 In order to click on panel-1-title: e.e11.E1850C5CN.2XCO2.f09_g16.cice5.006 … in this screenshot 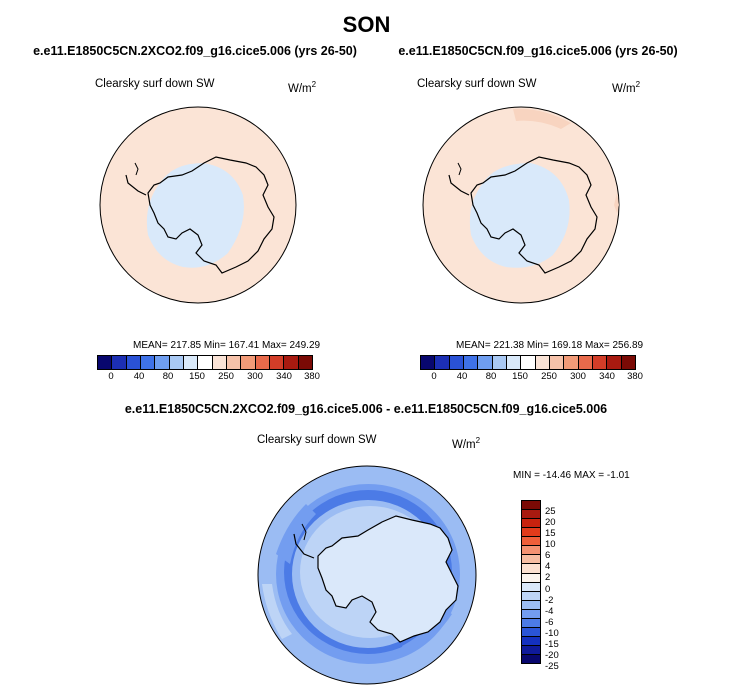, I will do `click(195, 51)`.